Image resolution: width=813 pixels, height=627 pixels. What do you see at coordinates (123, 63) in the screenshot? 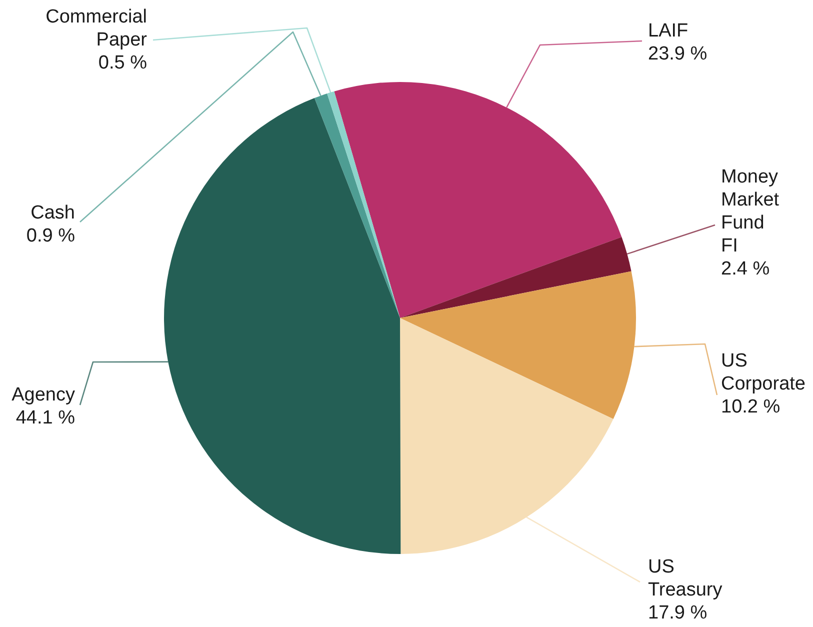
I see `data-label: 0.5 %` at bounding box center [123, 63].